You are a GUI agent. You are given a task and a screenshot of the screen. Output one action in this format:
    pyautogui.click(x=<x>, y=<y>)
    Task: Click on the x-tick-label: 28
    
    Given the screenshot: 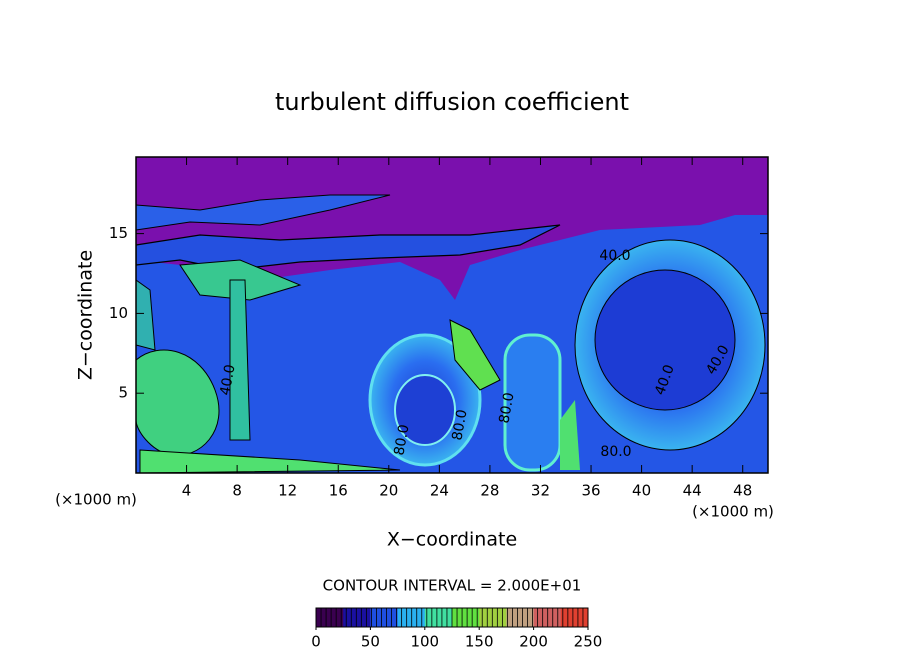 What is the action you would take?
    pyautogui.click(x=489, y=491)
    